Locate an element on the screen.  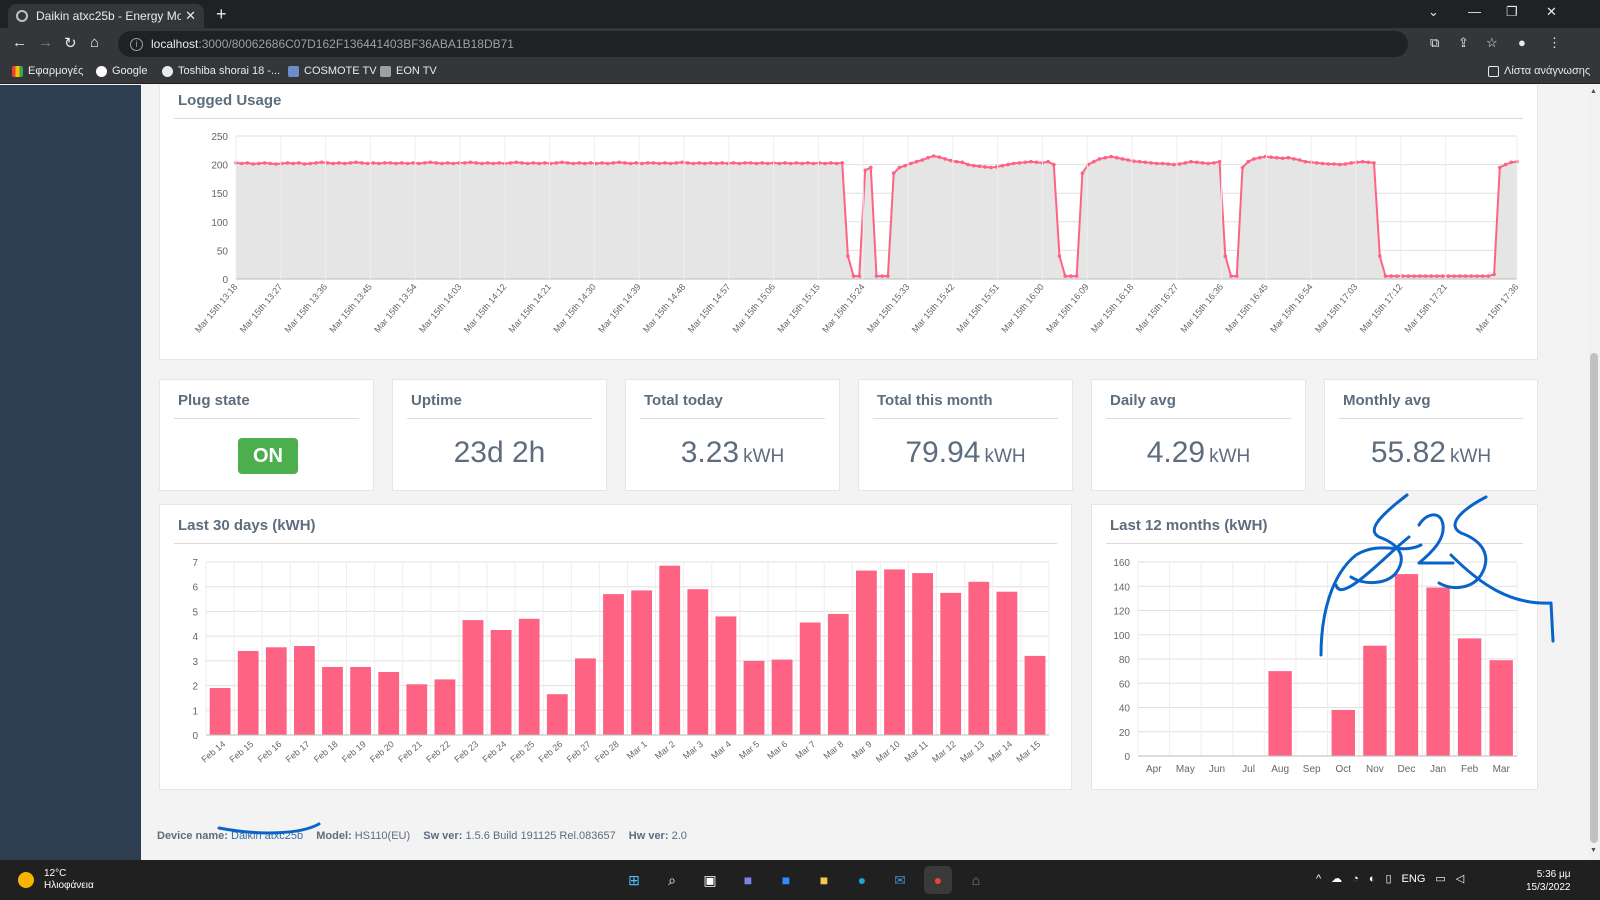
start-icon: ⊞ is located at coordinates (634, 879).